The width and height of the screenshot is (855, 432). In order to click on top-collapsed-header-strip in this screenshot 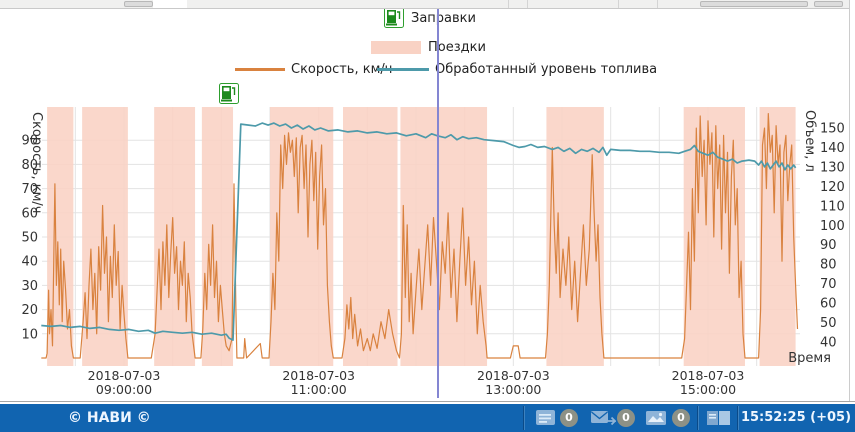, I will do `click(424, 4)`.